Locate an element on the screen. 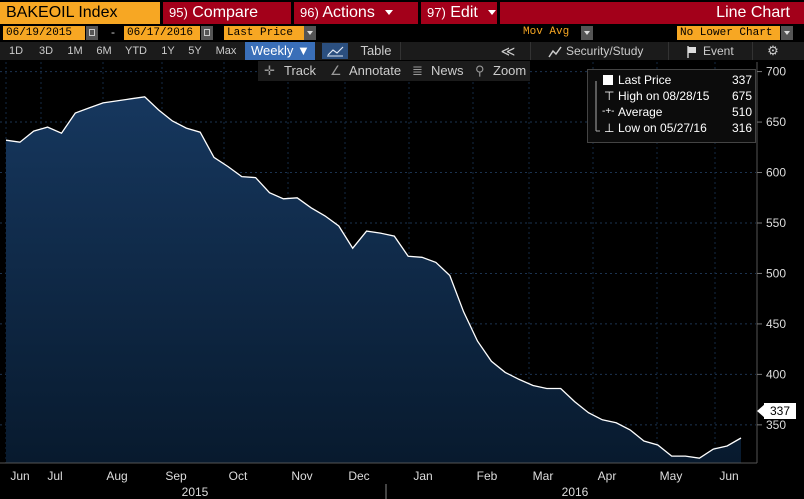 The height and width of the screenshot is (499, 804). zoom-tool: Zoom is located at coordinates (510, 70).